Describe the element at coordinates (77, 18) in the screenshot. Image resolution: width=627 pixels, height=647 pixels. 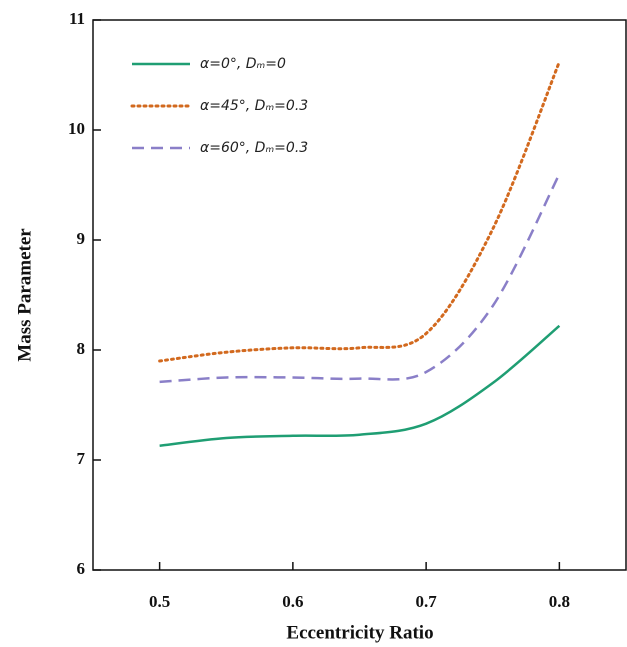
I see `y-tick-label: 11` at that location.